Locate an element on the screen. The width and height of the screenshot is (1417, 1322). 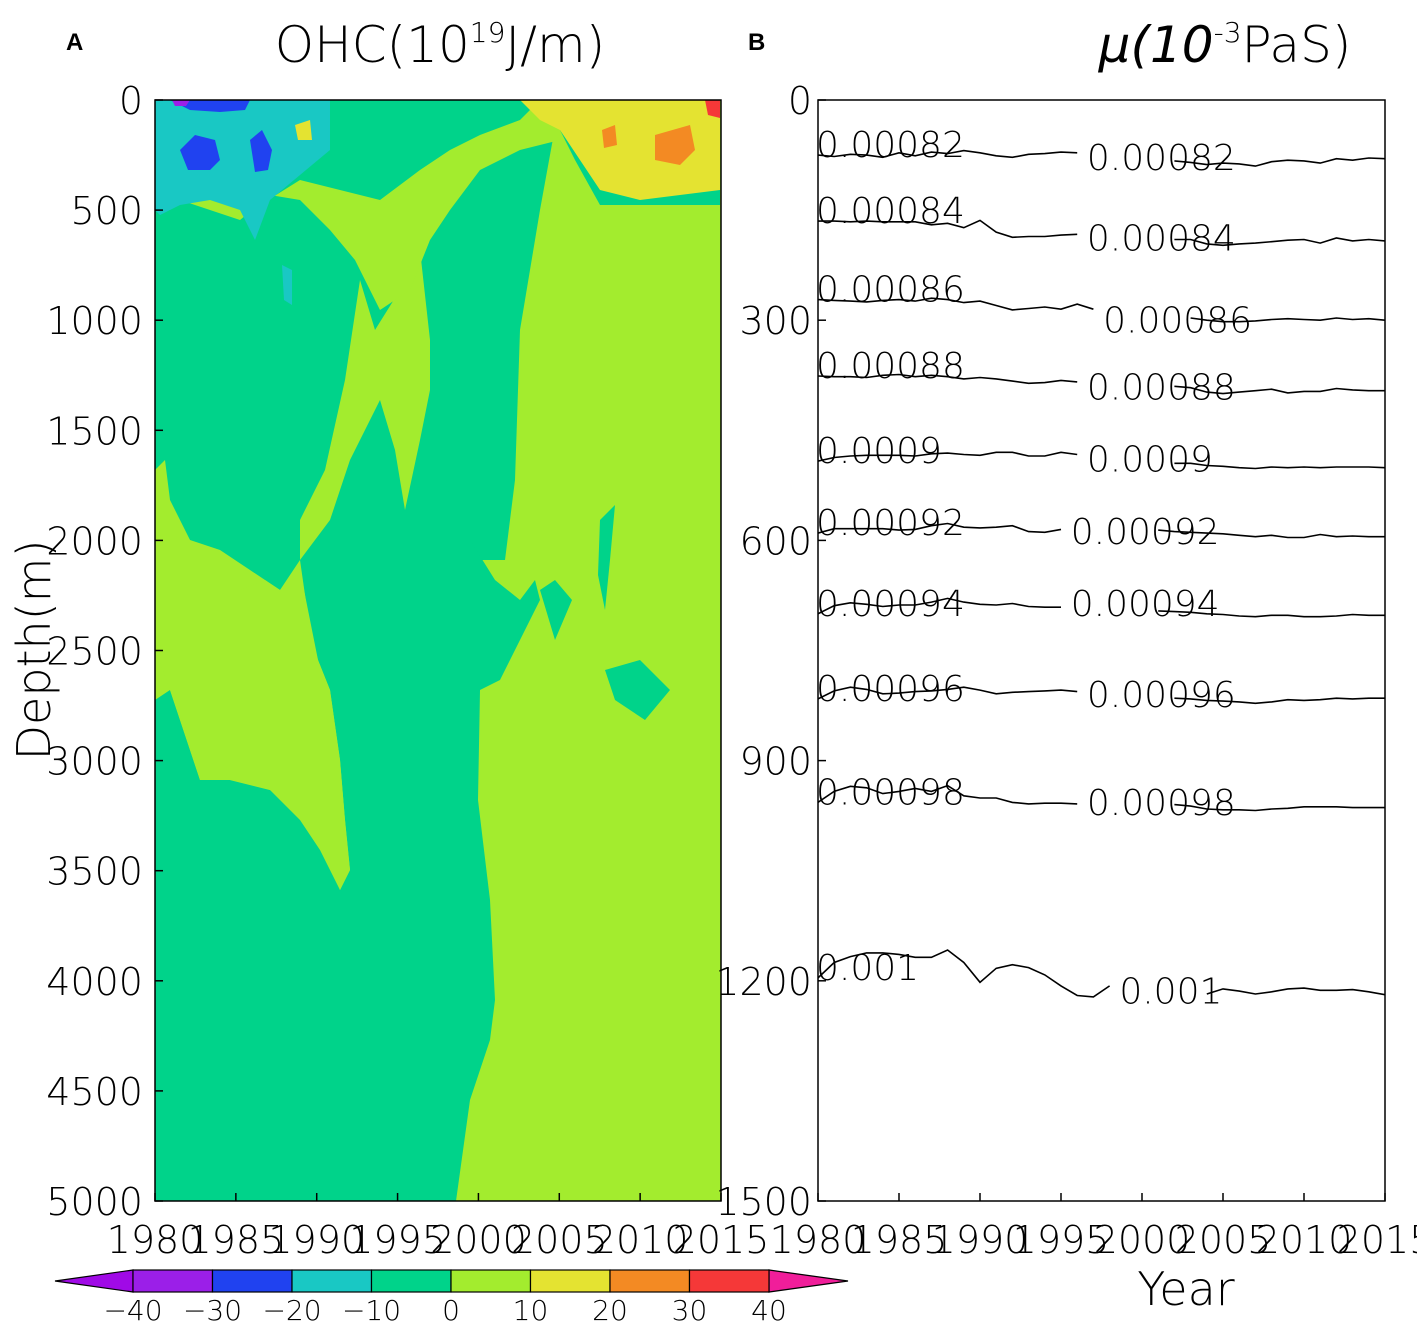
colorbar-tick-label: 40 is located at coordinates (769, 1308).